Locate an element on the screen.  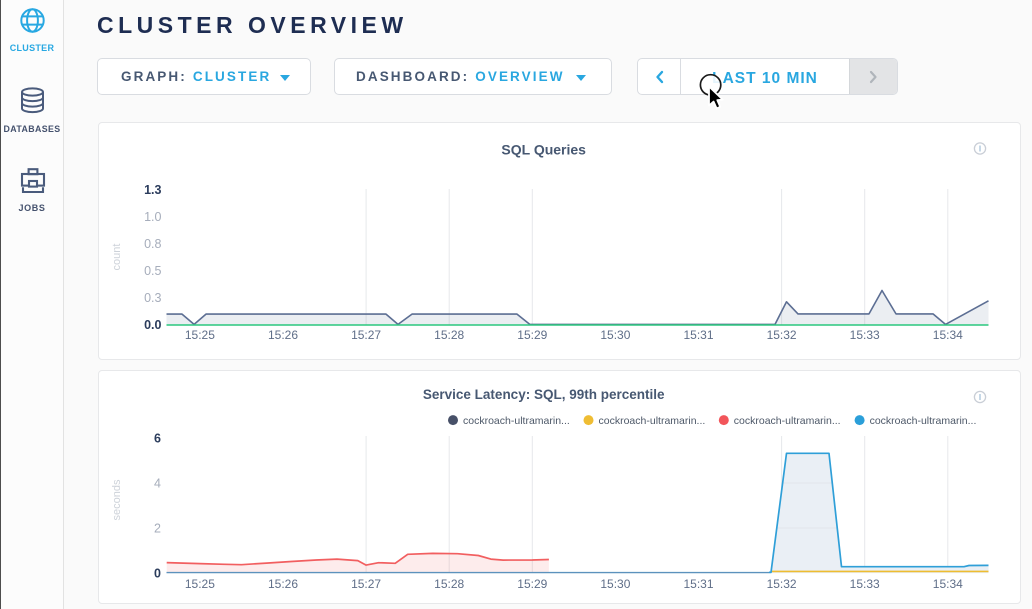
svg-text: 6 is located at coordinates (157, 438).